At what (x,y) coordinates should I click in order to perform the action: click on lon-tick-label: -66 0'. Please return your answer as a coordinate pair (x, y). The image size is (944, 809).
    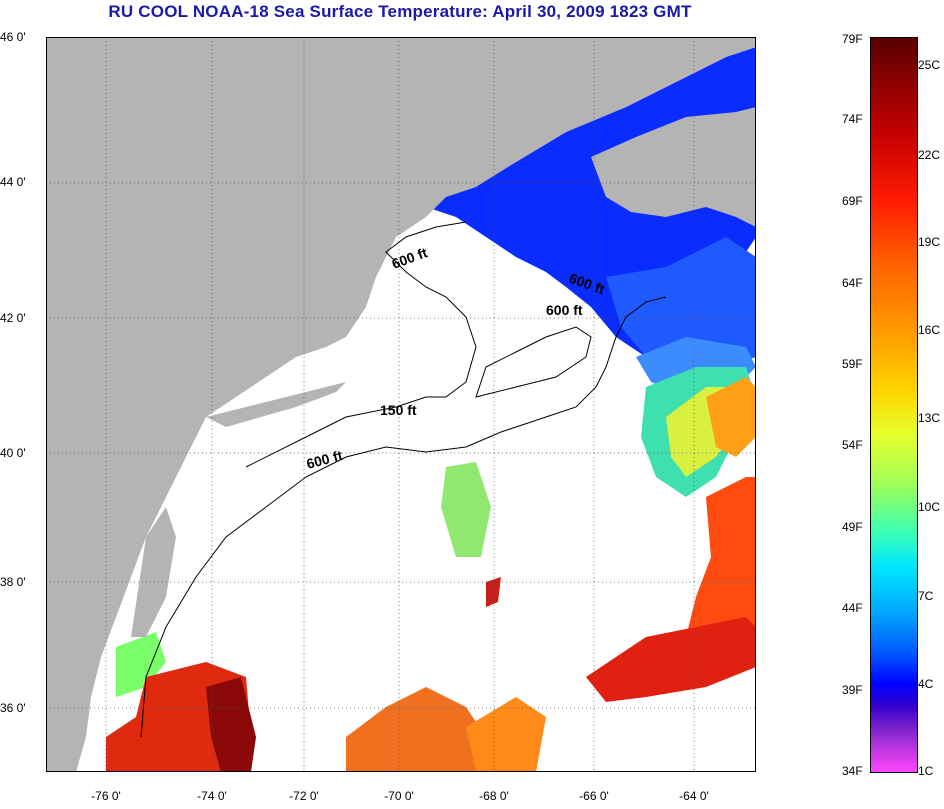
    Looking at the image, I should click on (594, 796).